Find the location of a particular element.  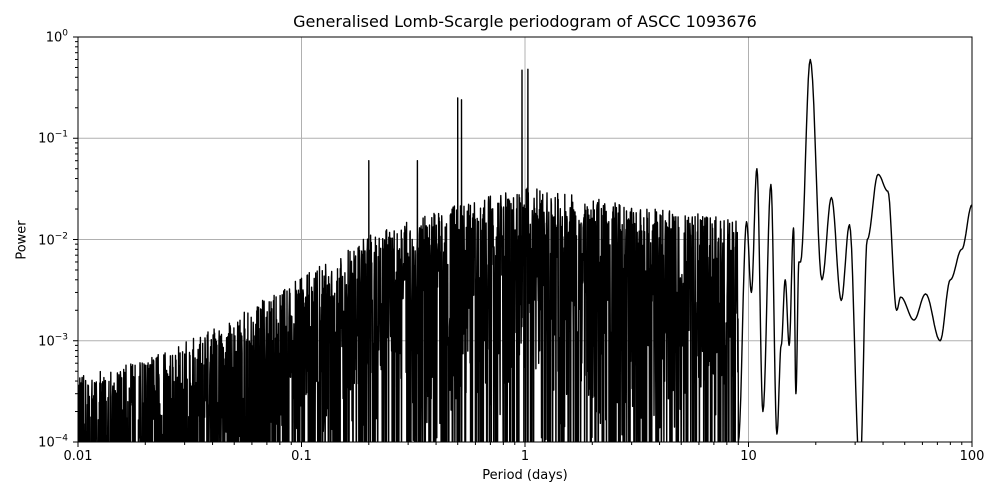

x-tick-label: 100 is located at coordinates (972, 456).